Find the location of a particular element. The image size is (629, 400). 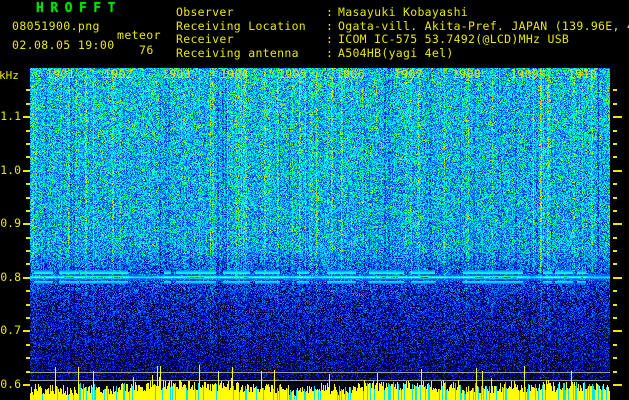

x-tick-label: 1904 is located at coordinates (234, 74).